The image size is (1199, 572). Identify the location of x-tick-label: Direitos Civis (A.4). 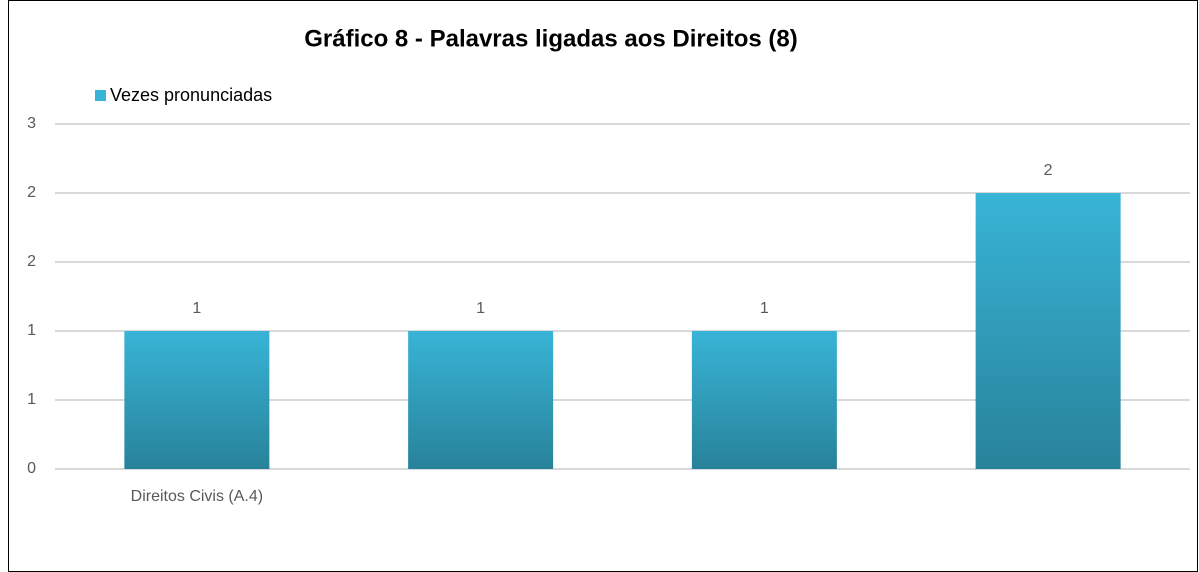
(197, 496).